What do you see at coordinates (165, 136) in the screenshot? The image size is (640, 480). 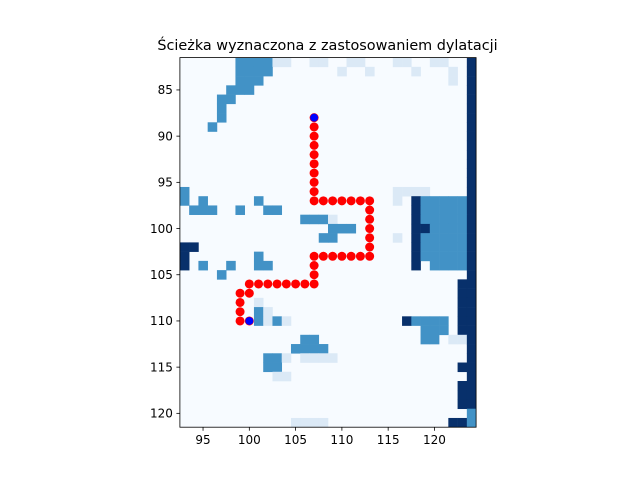 I see `y-tick-label: 90` at bounding box center [165, 136].